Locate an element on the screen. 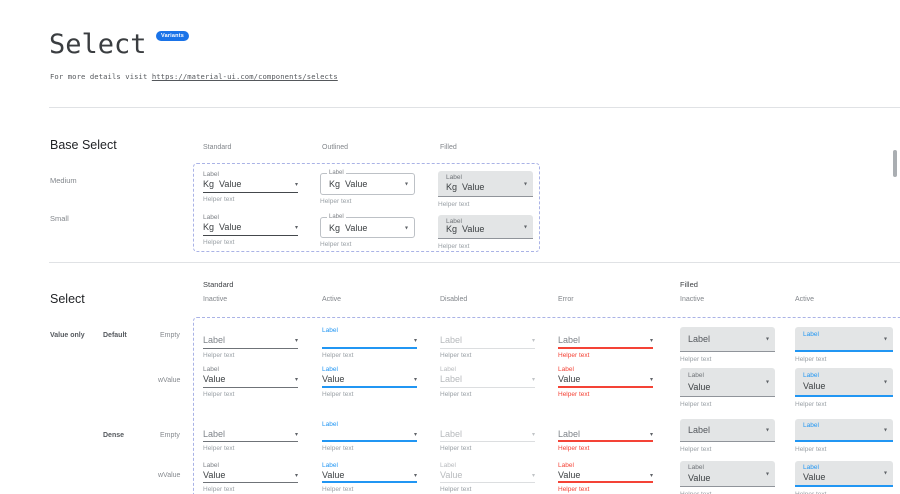 This screenshot has width=900, height=494. select-filled-active-wvalue-dense: Label Value ▾ Helper text is located at coordinates (844, 477).